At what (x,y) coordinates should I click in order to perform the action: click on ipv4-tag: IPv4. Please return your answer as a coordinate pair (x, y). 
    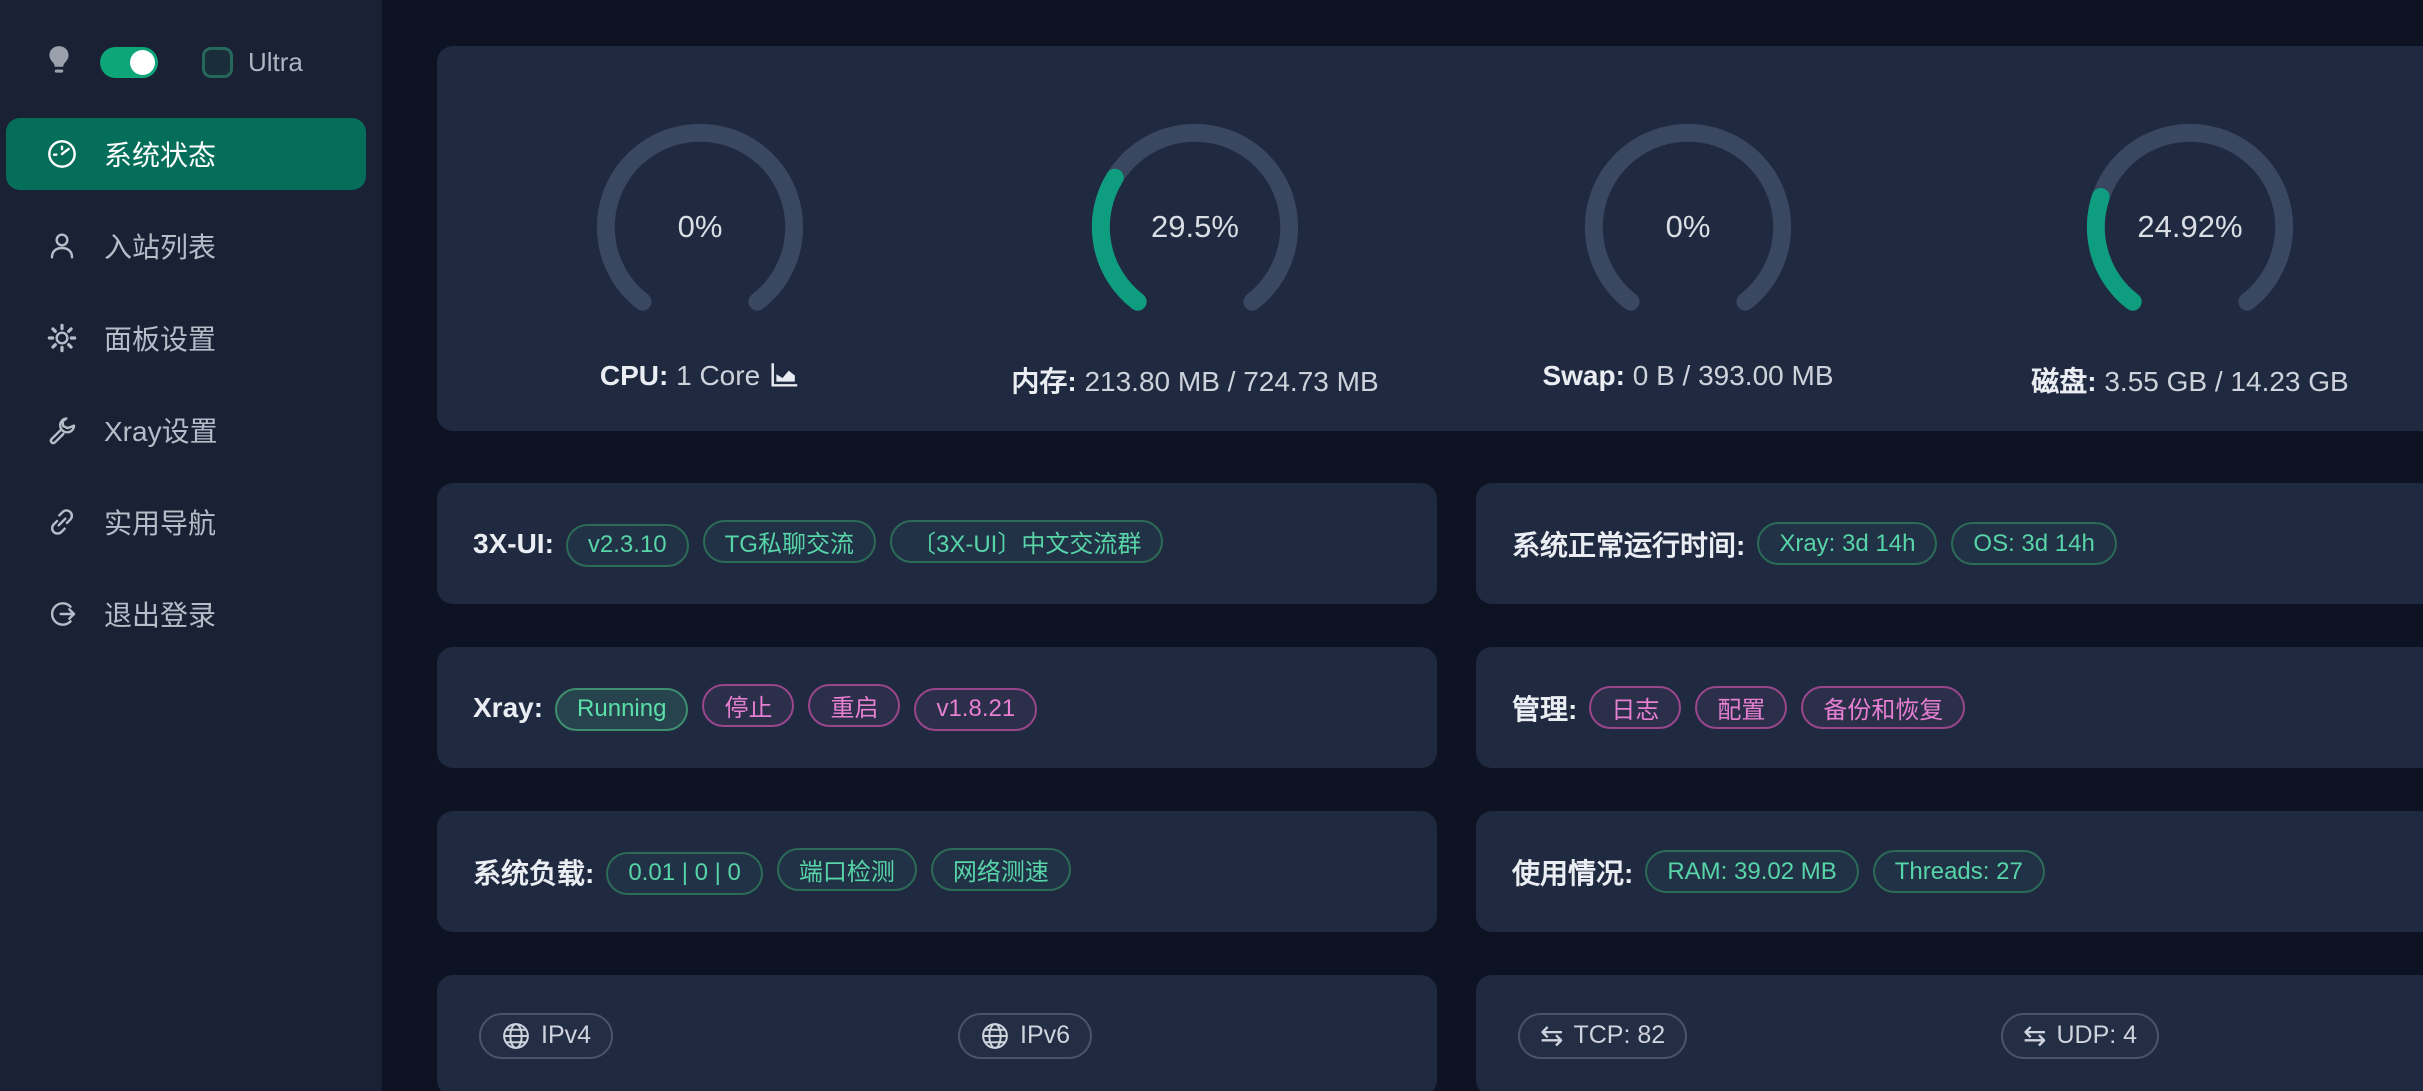
    Looking at the image, I should click on (546, 1035).